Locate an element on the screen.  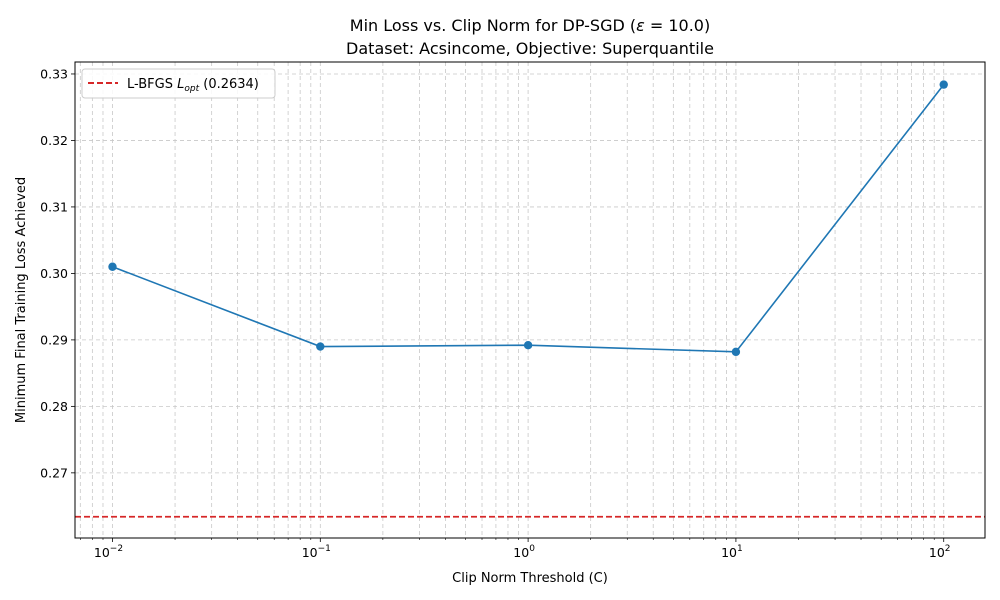
y-tick-label: 0.31 is located at coordinates (54, 206).